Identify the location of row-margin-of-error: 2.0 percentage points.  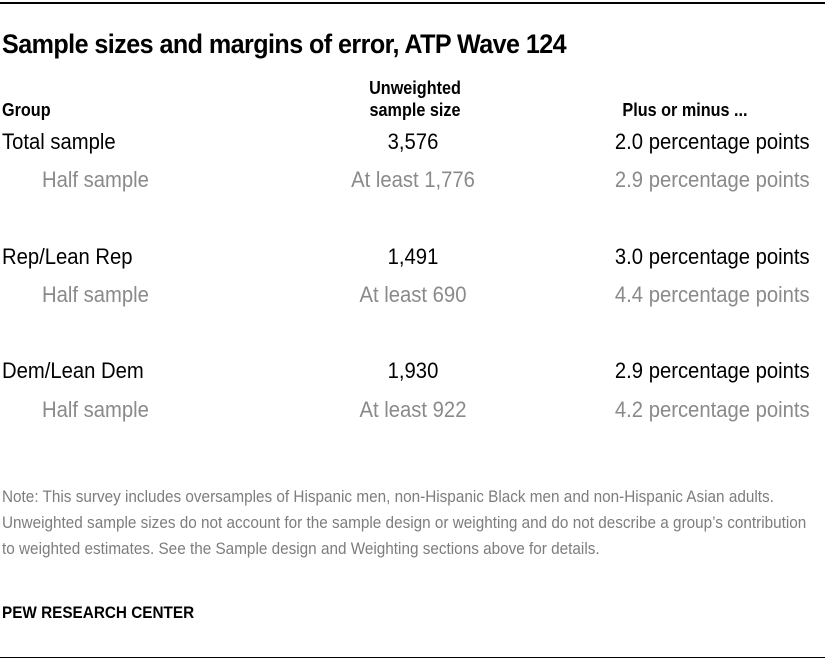
(712, 141).